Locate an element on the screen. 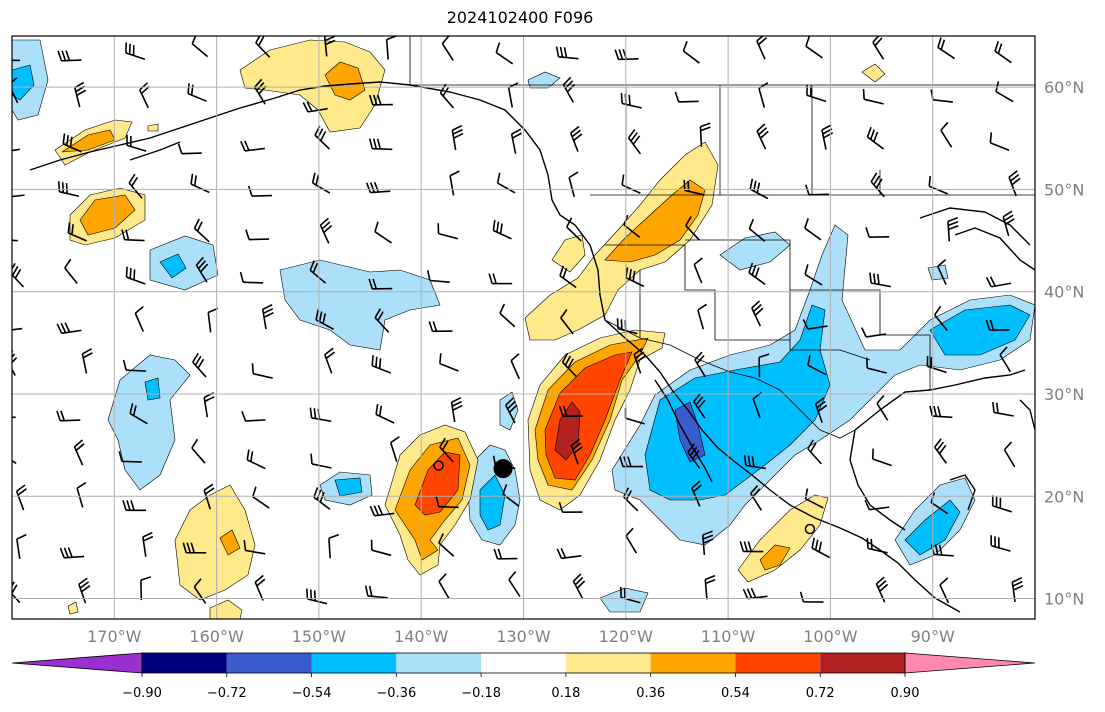  lon-tick-label-8: 90°W is located at coordinates (933, 636).